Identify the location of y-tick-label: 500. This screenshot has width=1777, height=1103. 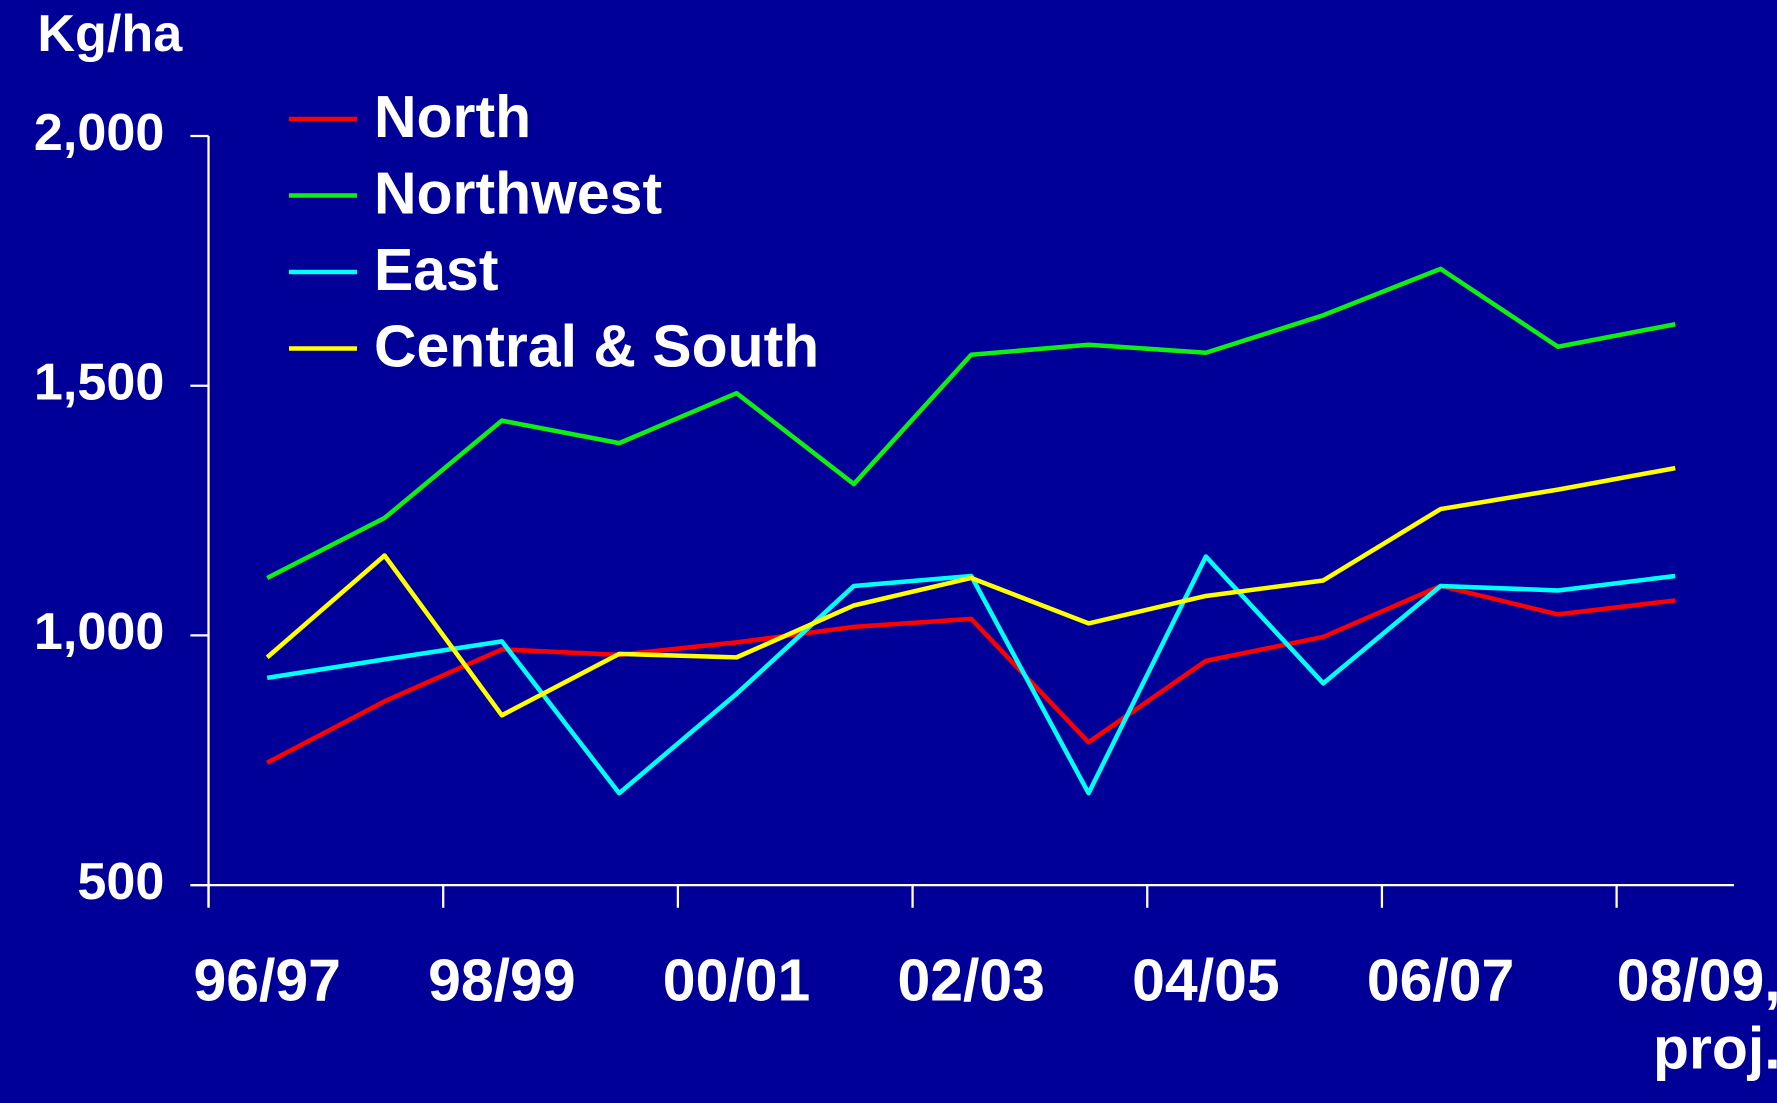
(120, 882).